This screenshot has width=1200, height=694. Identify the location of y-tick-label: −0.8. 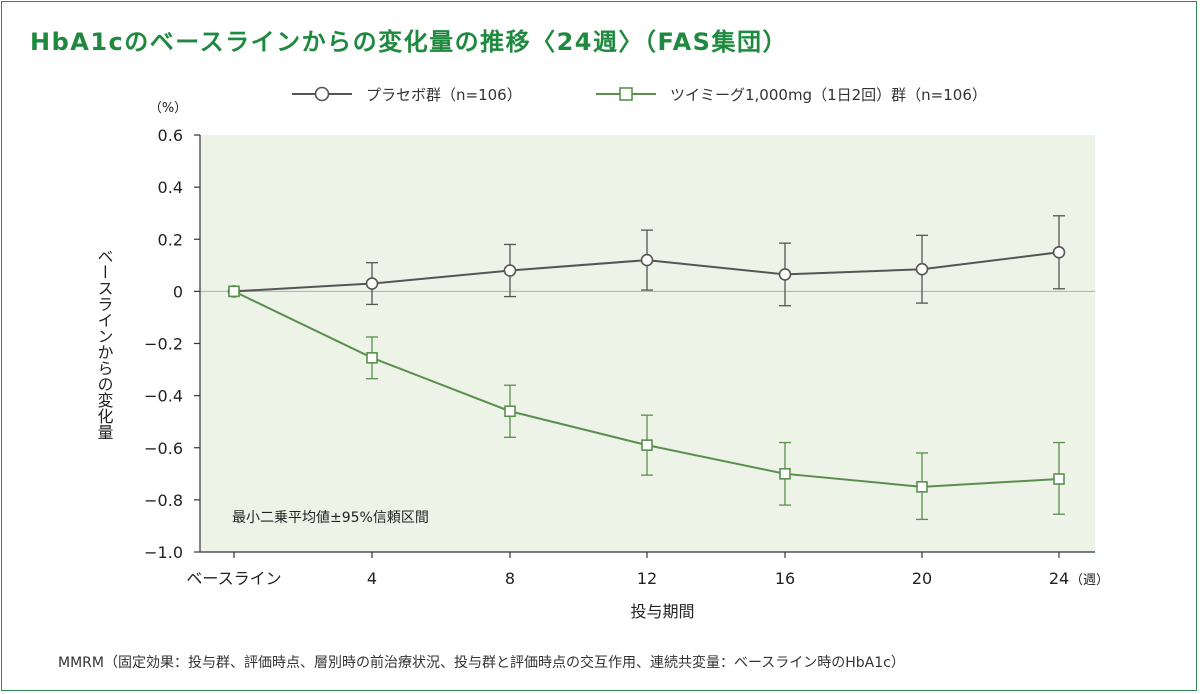
(163, 500).